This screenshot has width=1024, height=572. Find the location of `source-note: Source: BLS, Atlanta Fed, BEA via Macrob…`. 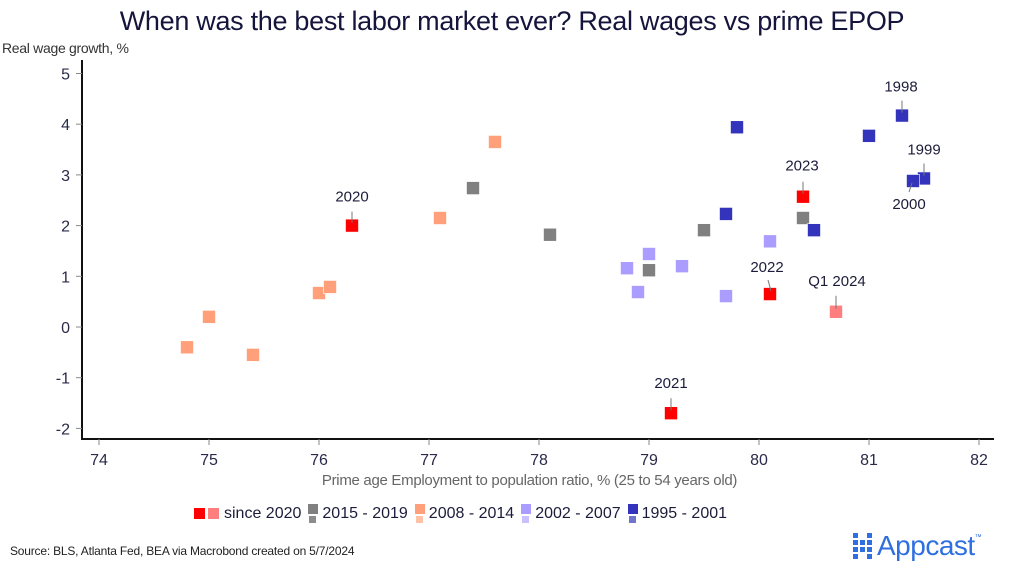

source-note: Source: BLS, Atlanta Fed, BEA via Macrob… is located at coordinates (182, 551).